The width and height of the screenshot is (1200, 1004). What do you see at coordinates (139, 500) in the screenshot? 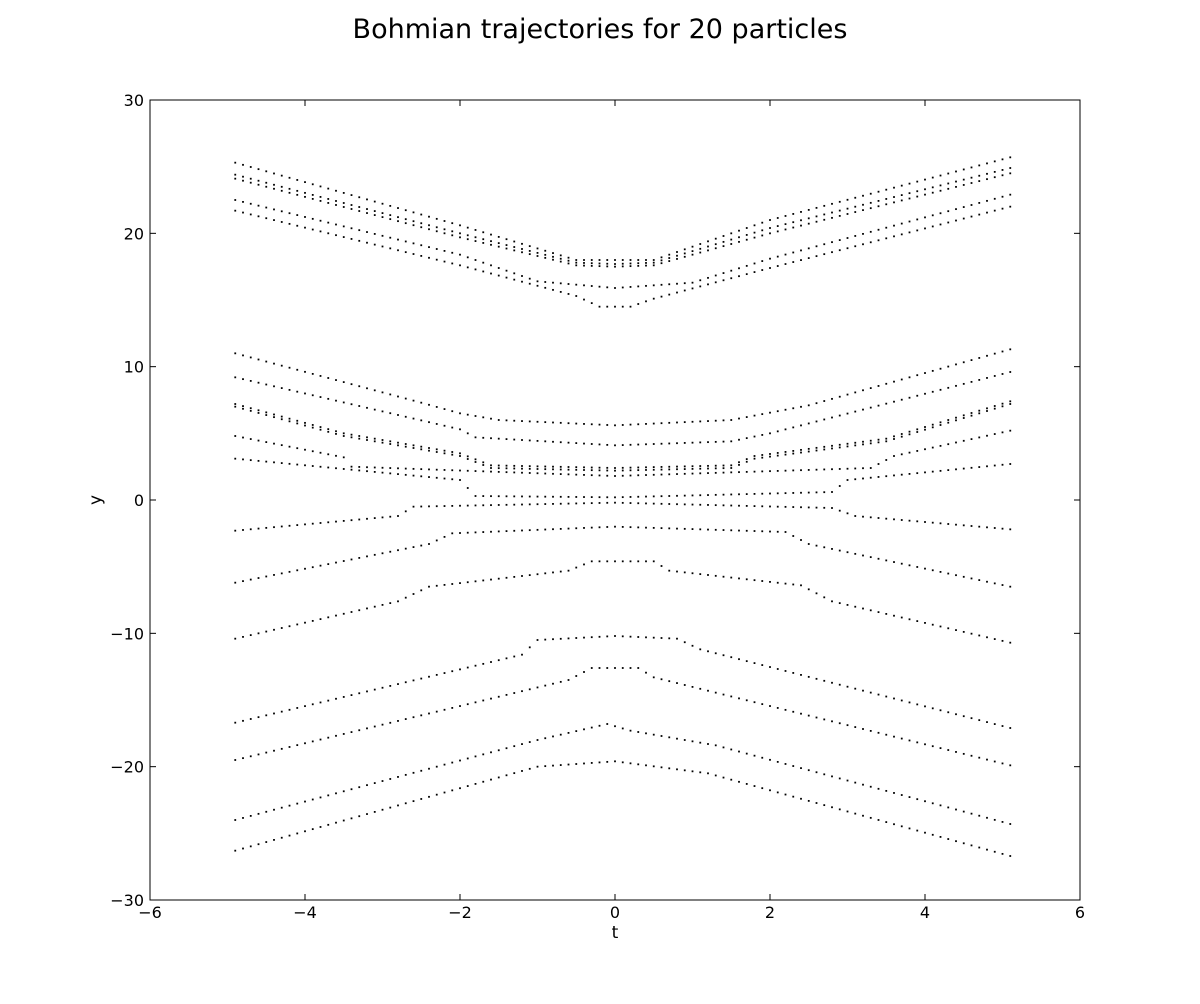
I see `y-tick-label: 0` at bounding box center [139, 500].